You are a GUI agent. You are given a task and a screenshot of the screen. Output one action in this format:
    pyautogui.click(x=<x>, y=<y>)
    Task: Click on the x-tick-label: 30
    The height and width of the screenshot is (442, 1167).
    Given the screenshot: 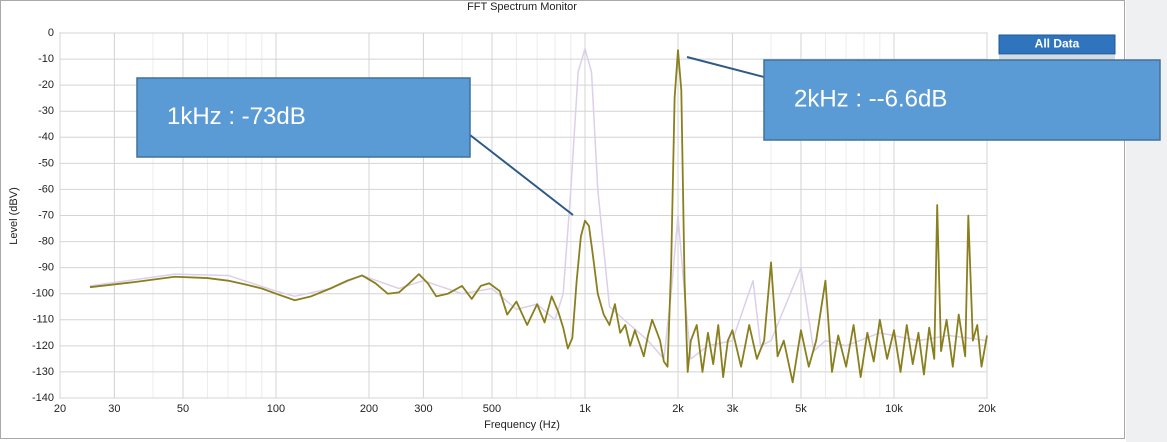 What is the action you would take?
    pyautogui.click(x=114, y=409)
    